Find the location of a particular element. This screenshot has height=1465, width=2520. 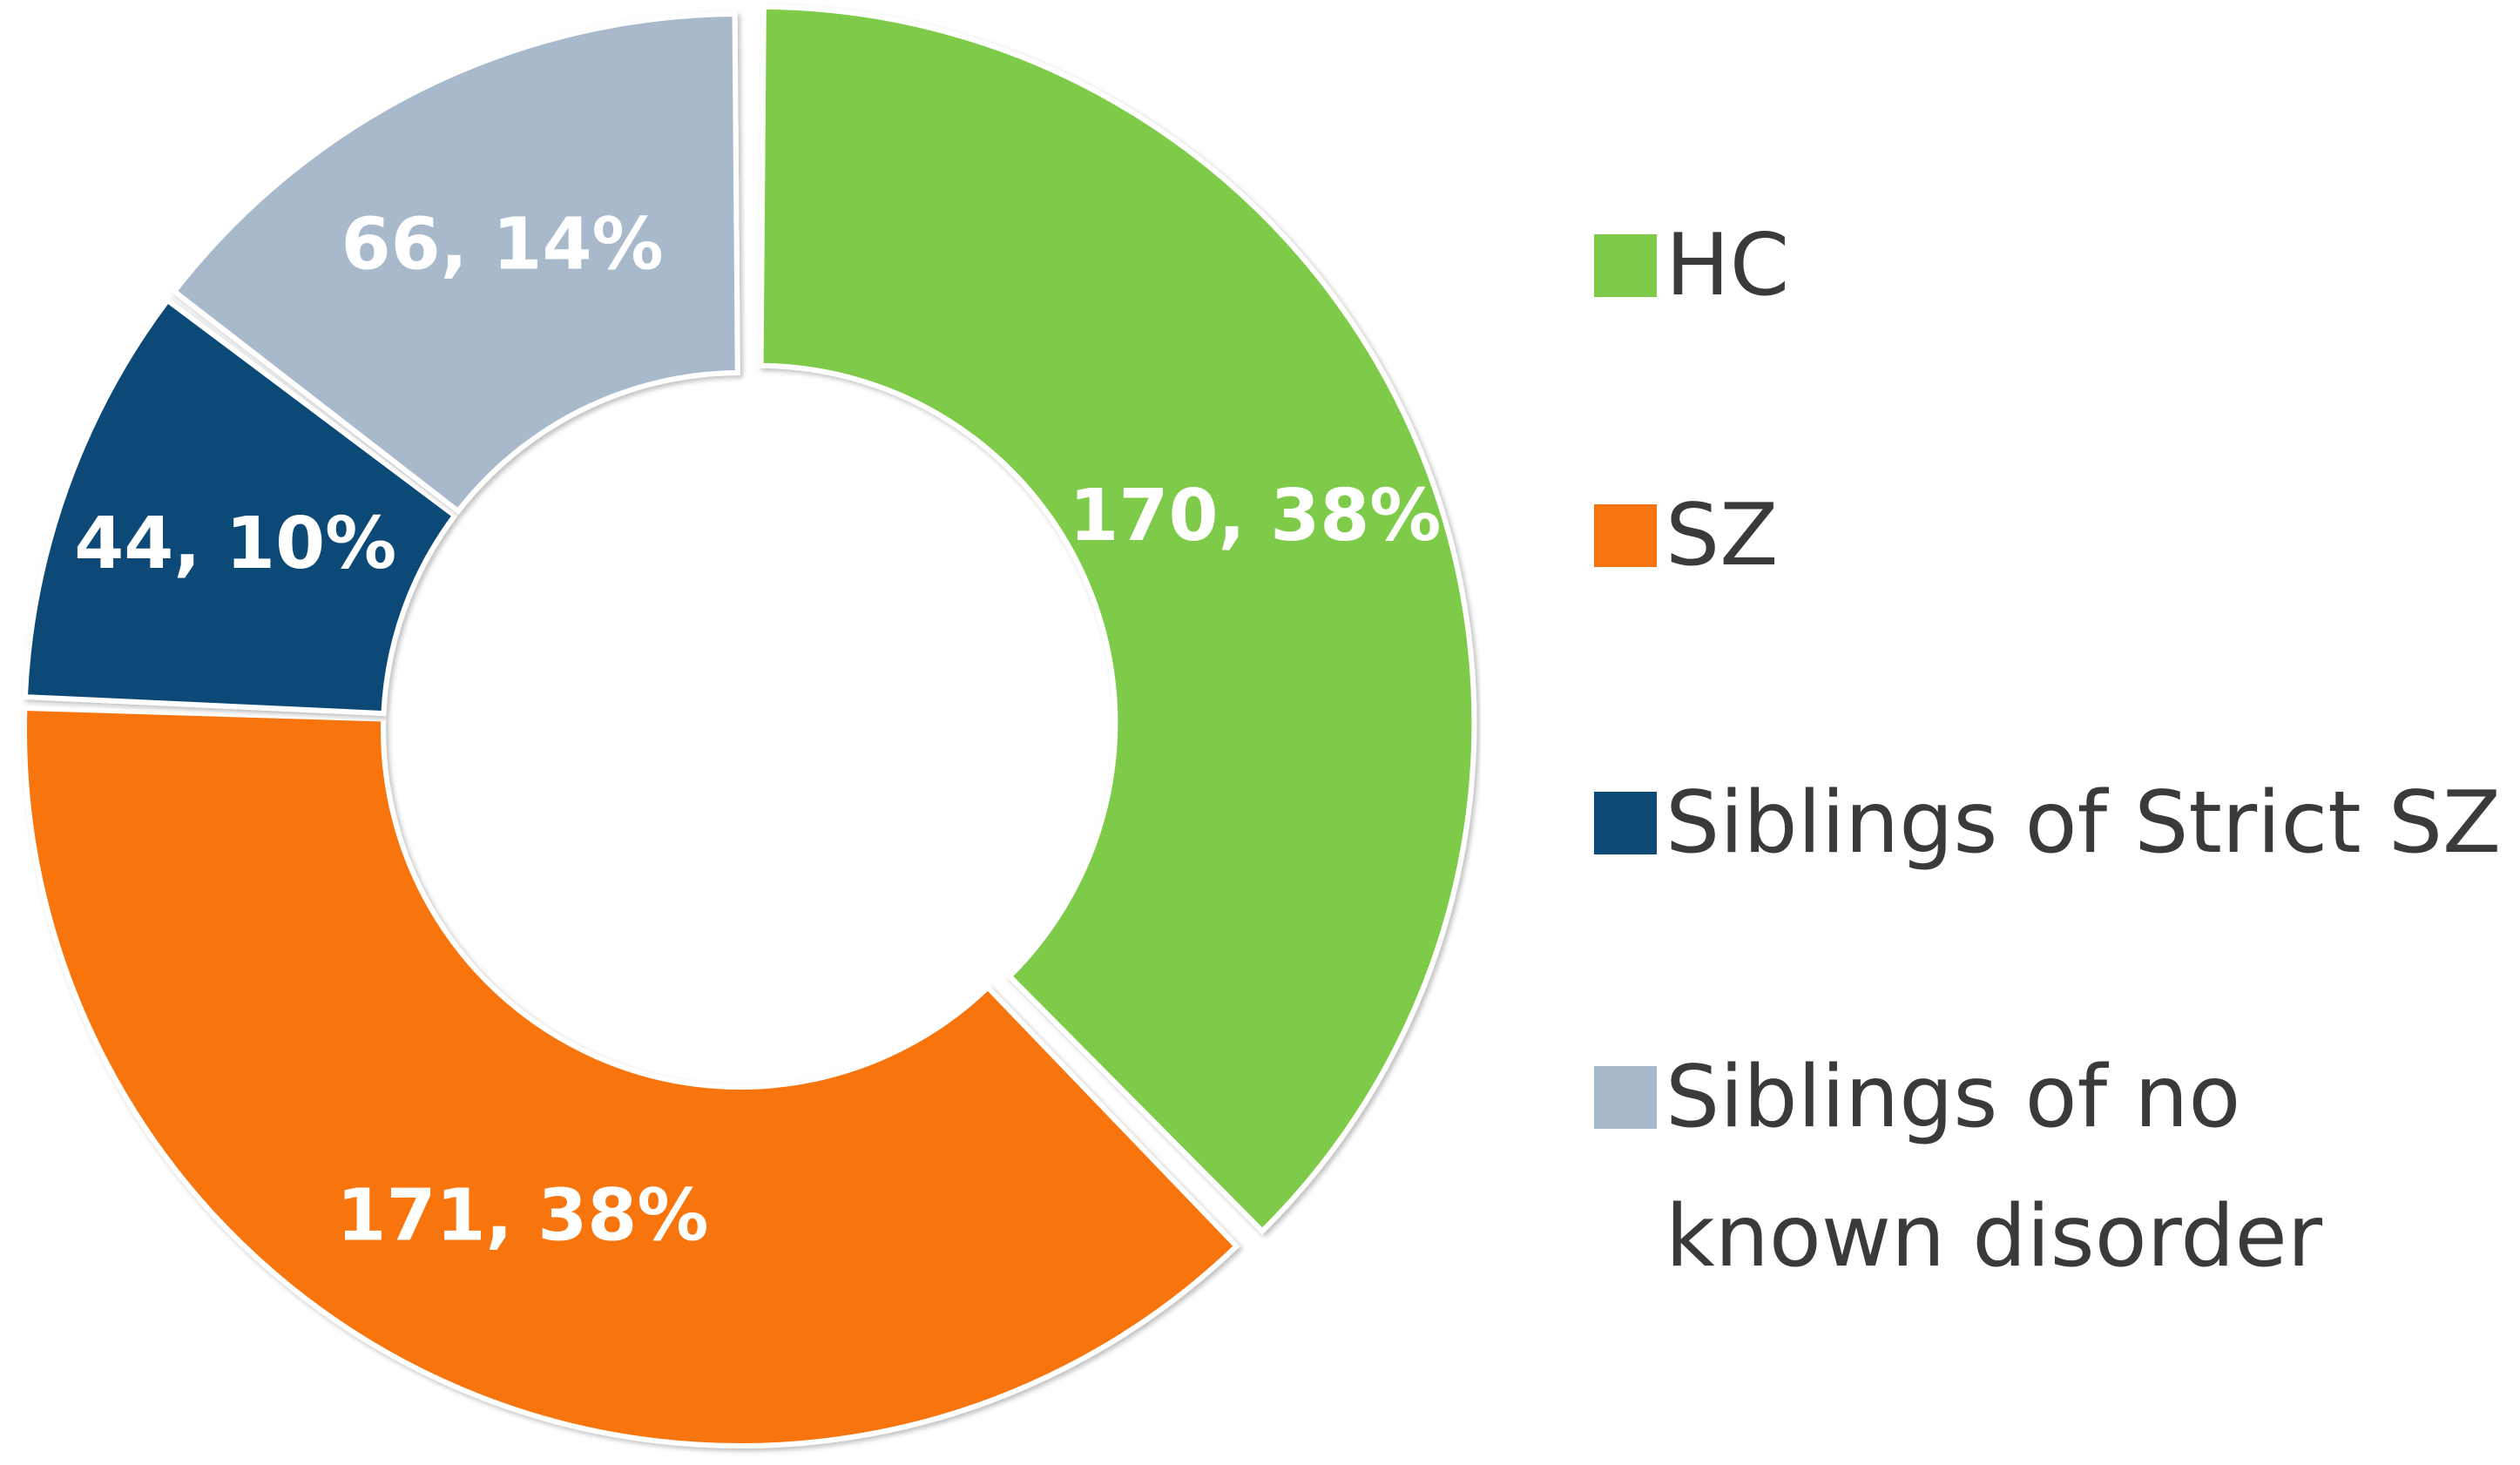

legend-label-siblings-strict-sz: Siblings of Strict SZ is located at coordinates (2083, 823).